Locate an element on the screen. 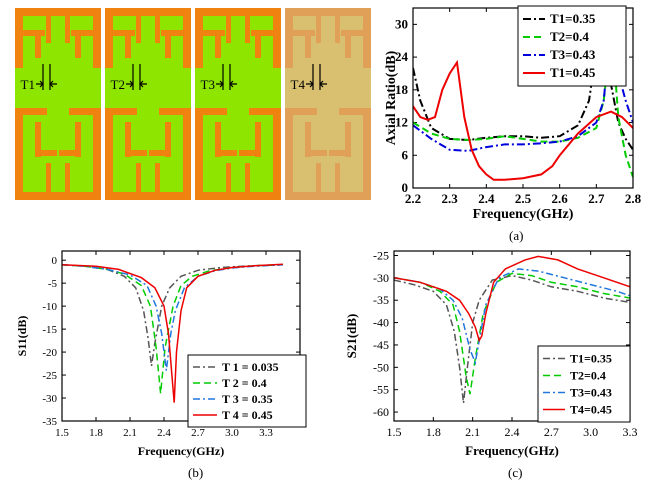 Image resolution: width=652 pixels, height=483 pixels. y-tick-label: 6 is located at coordinates (405, 154).